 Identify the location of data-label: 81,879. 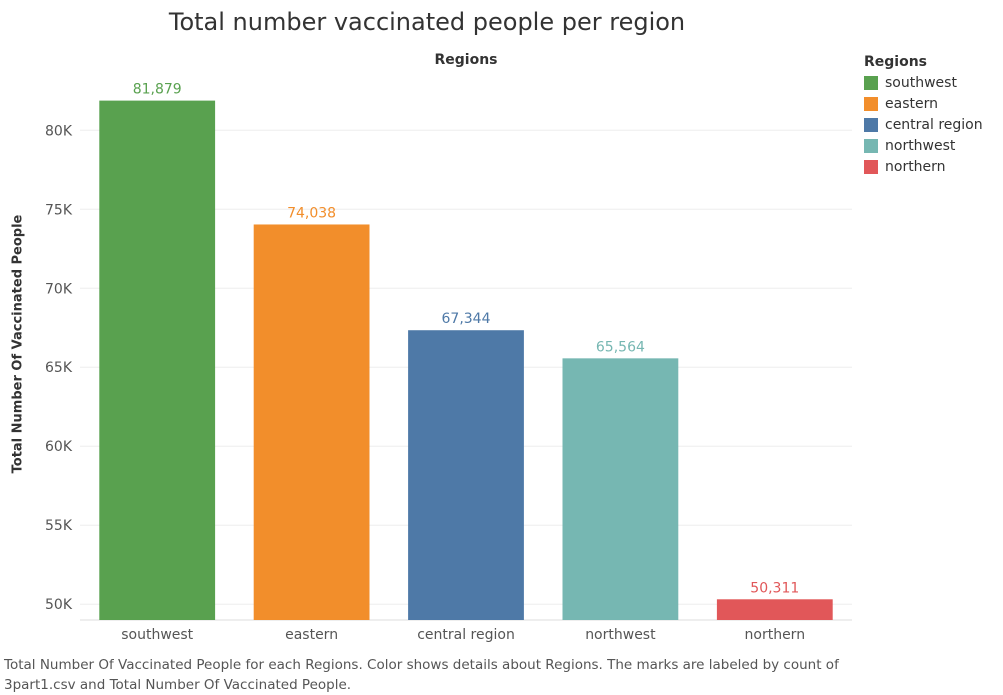
(157, 90).